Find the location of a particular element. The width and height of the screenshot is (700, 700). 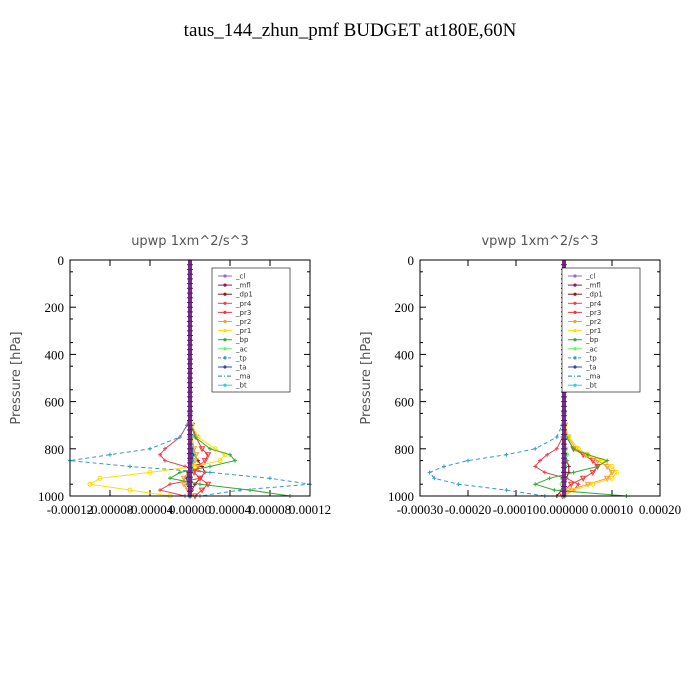

legend-label: _ta is located at coordinates (591, 368).